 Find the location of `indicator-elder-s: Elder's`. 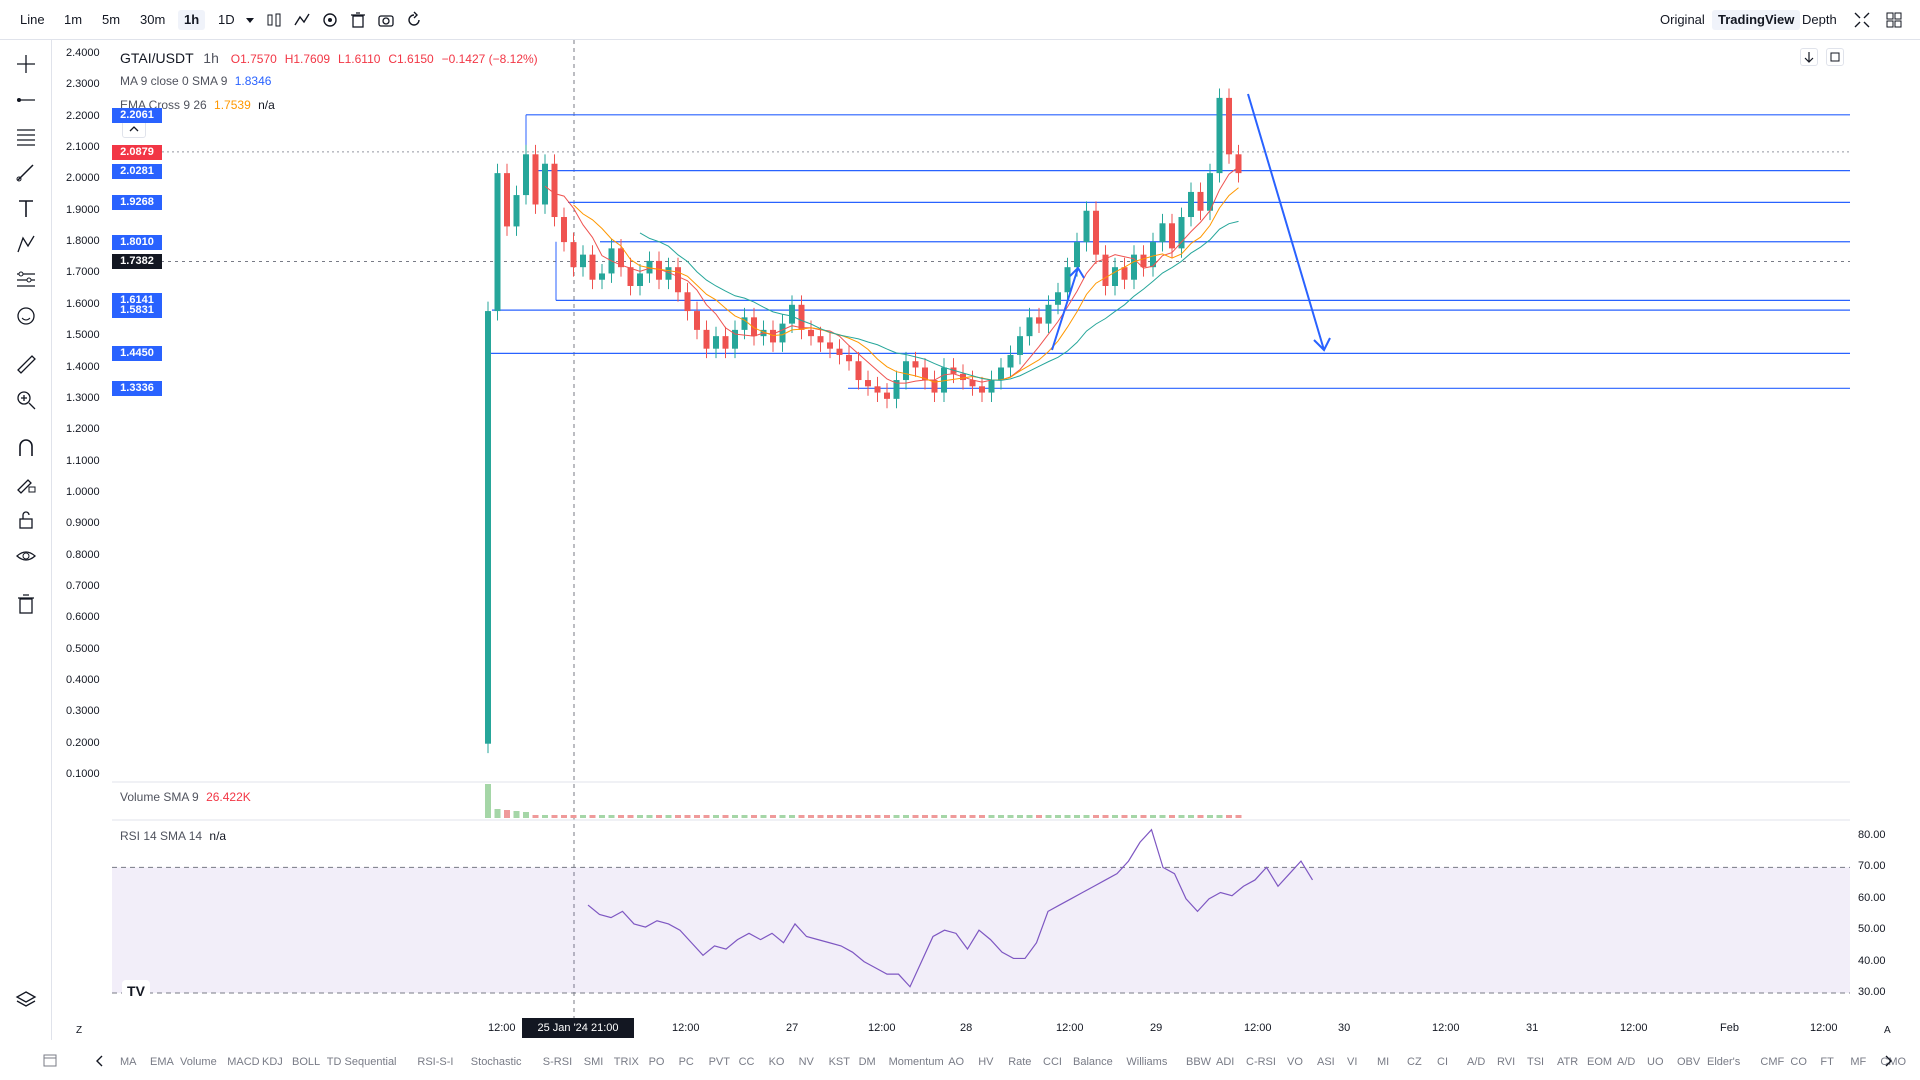

indicator-elder-s: Elder's is located at coordinates (1724, 1062).